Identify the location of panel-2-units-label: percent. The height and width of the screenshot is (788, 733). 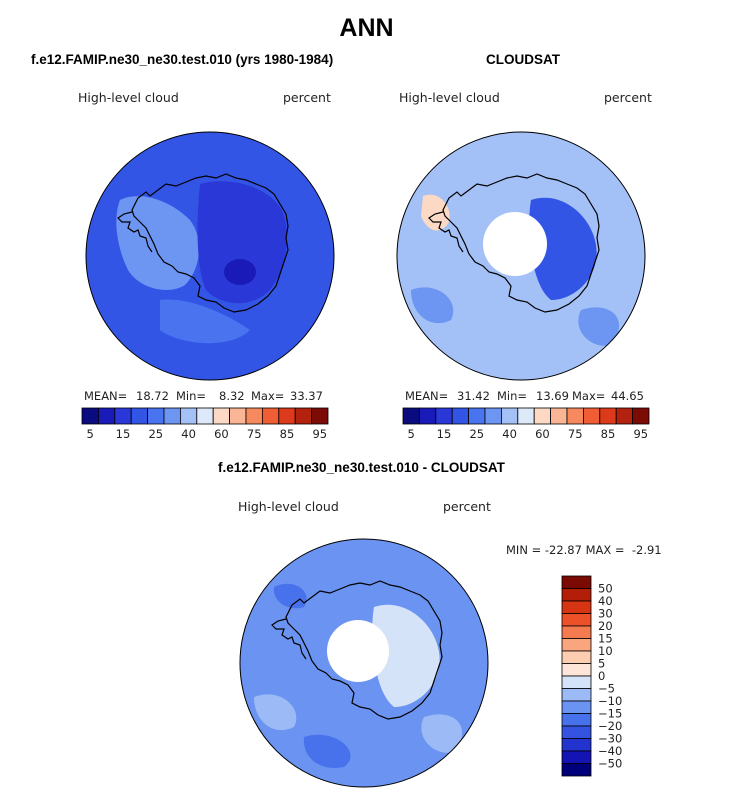
(628, 97).